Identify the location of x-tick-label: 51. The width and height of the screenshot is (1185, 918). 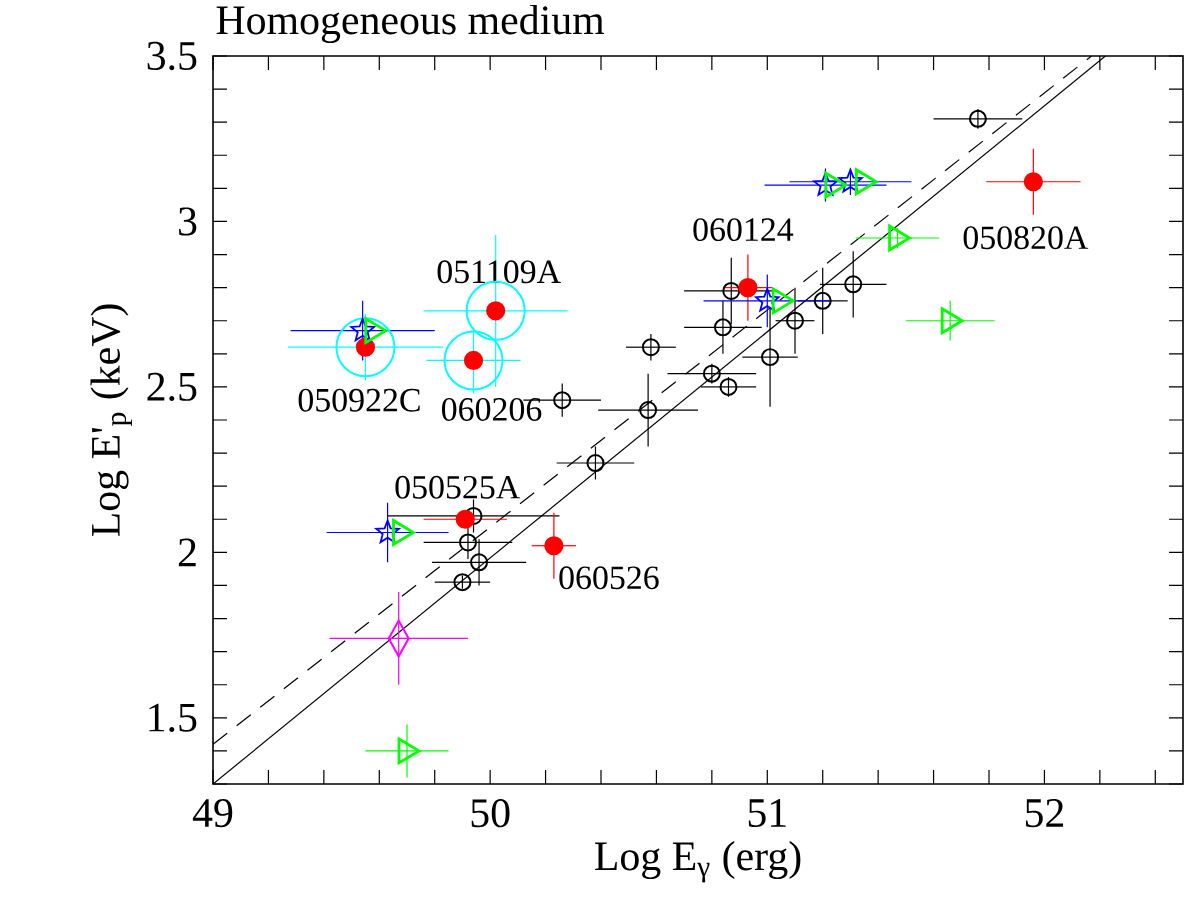
(767, 813).